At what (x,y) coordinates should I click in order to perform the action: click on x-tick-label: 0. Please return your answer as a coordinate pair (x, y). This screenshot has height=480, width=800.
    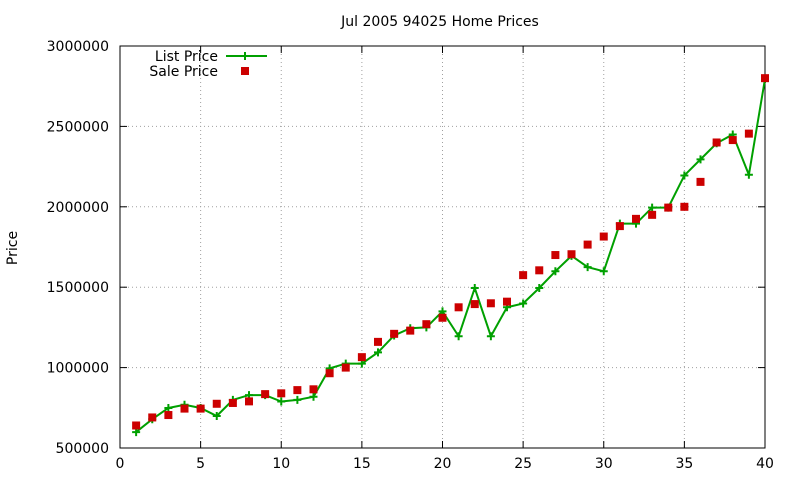
    Looking at the image, I should click on (120, 464).